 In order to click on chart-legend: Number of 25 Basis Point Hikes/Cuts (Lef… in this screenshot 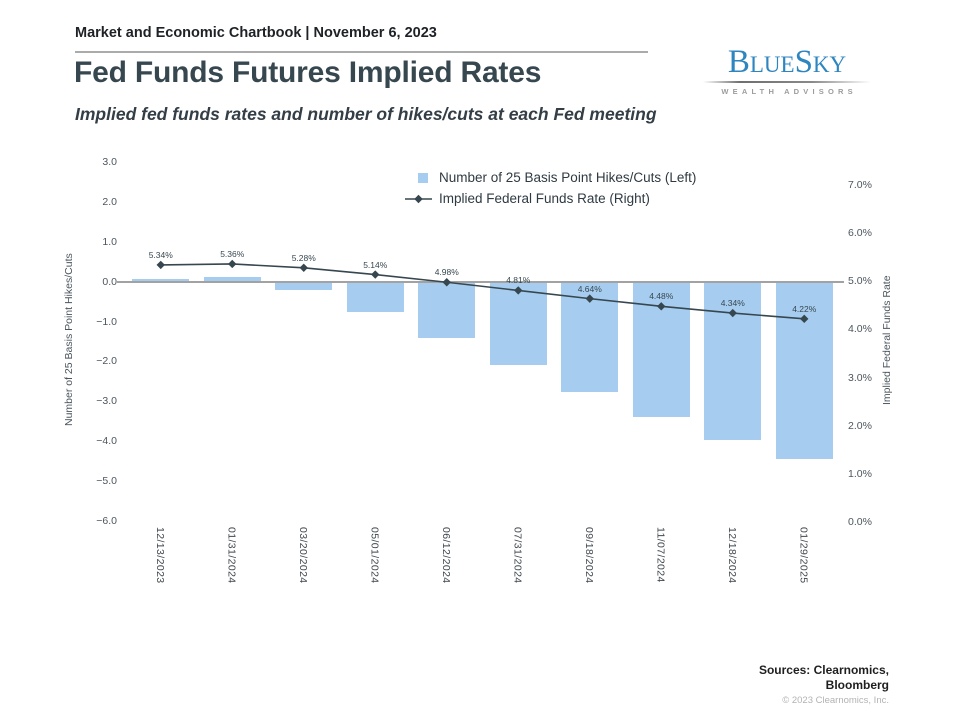, I will do `click(550, 188)`.